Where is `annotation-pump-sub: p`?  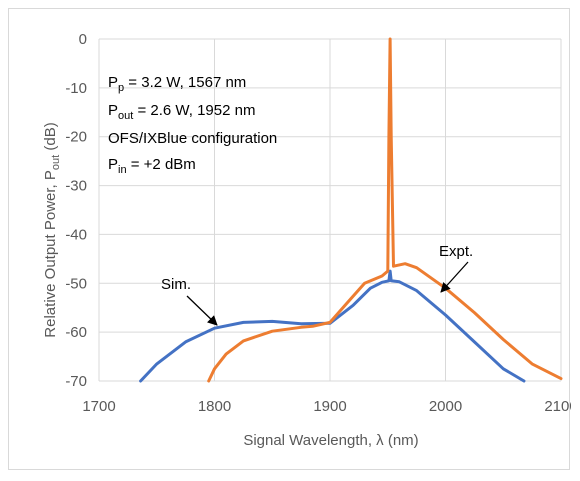
annotation-pump-sub: p is located at coordinates (121, 88).